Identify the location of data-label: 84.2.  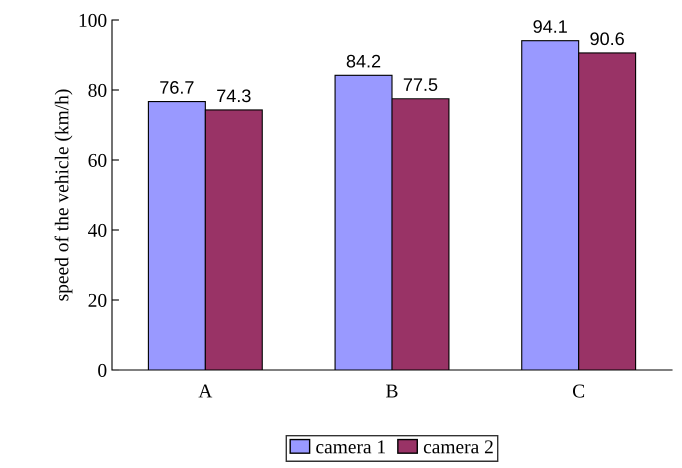
(363, 61).